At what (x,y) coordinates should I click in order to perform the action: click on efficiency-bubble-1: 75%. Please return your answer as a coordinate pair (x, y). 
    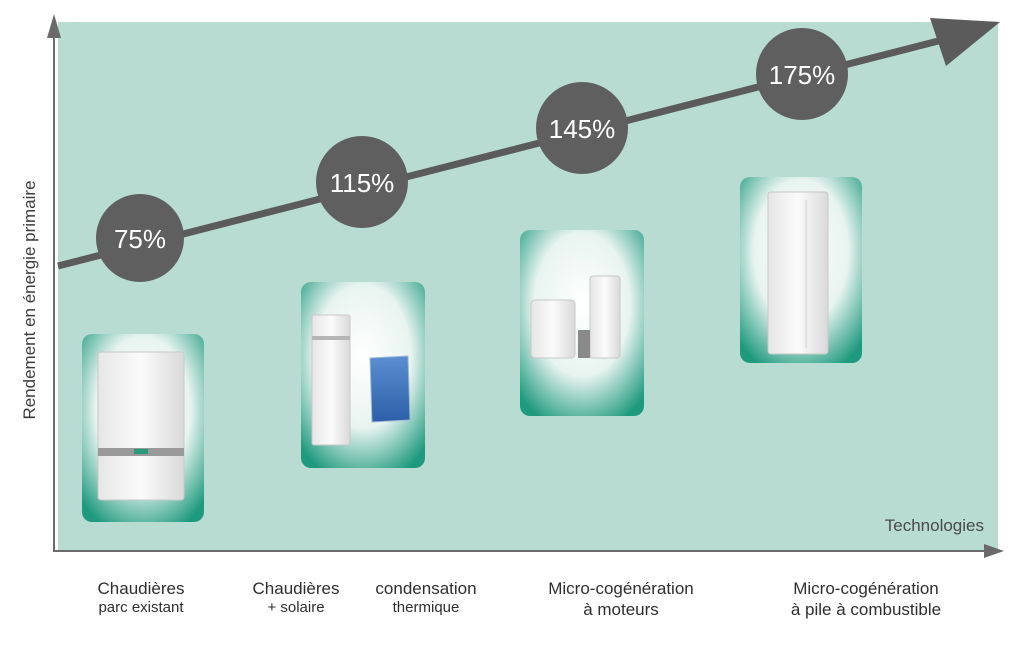
    Looking at the image, I should click on (140, 238).